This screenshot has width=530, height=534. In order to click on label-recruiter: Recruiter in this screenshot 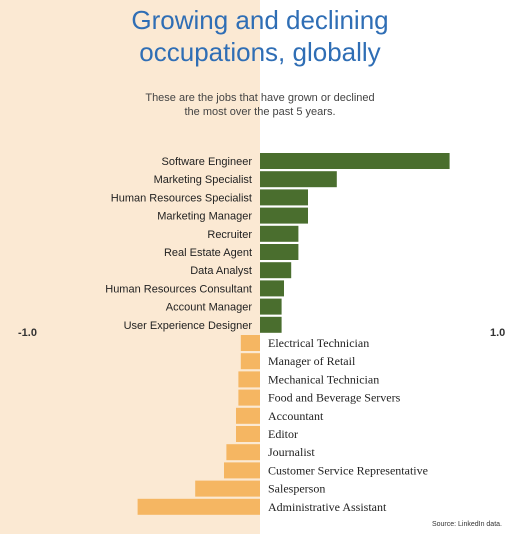, I will do `click(229, 235)`.